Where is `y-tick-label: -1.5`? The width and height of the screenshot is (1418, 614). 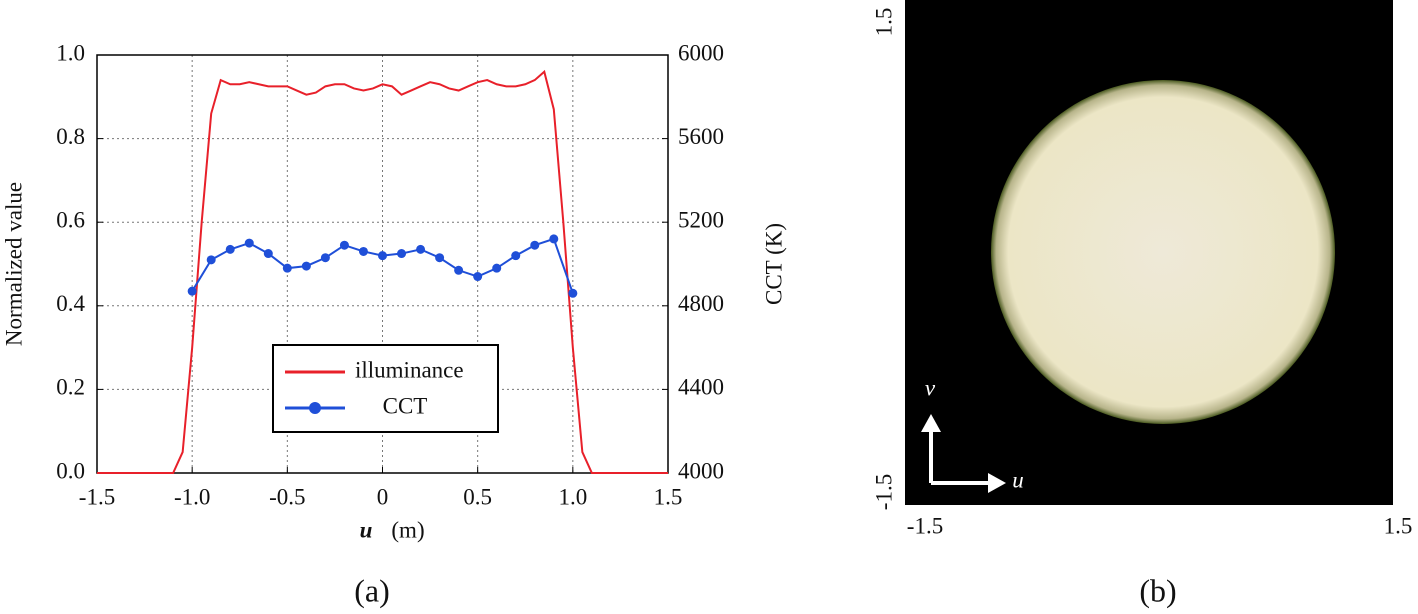
y-tick-label: -1.5 is located at coordinates (883, 492).